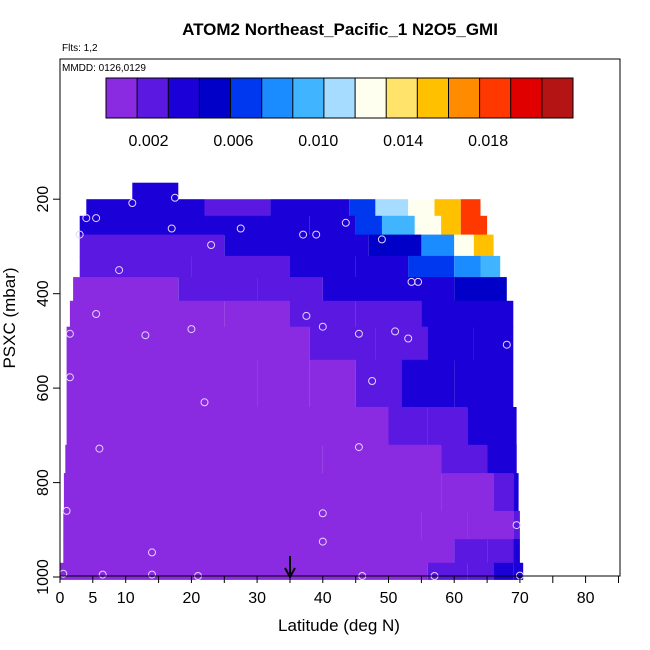 The width and height of the screenshot is (650, 650). What do you see at coordinates (389, 598) in the screenshot?
I see `x-tick-label: 50` at bounding box center [389, 598].